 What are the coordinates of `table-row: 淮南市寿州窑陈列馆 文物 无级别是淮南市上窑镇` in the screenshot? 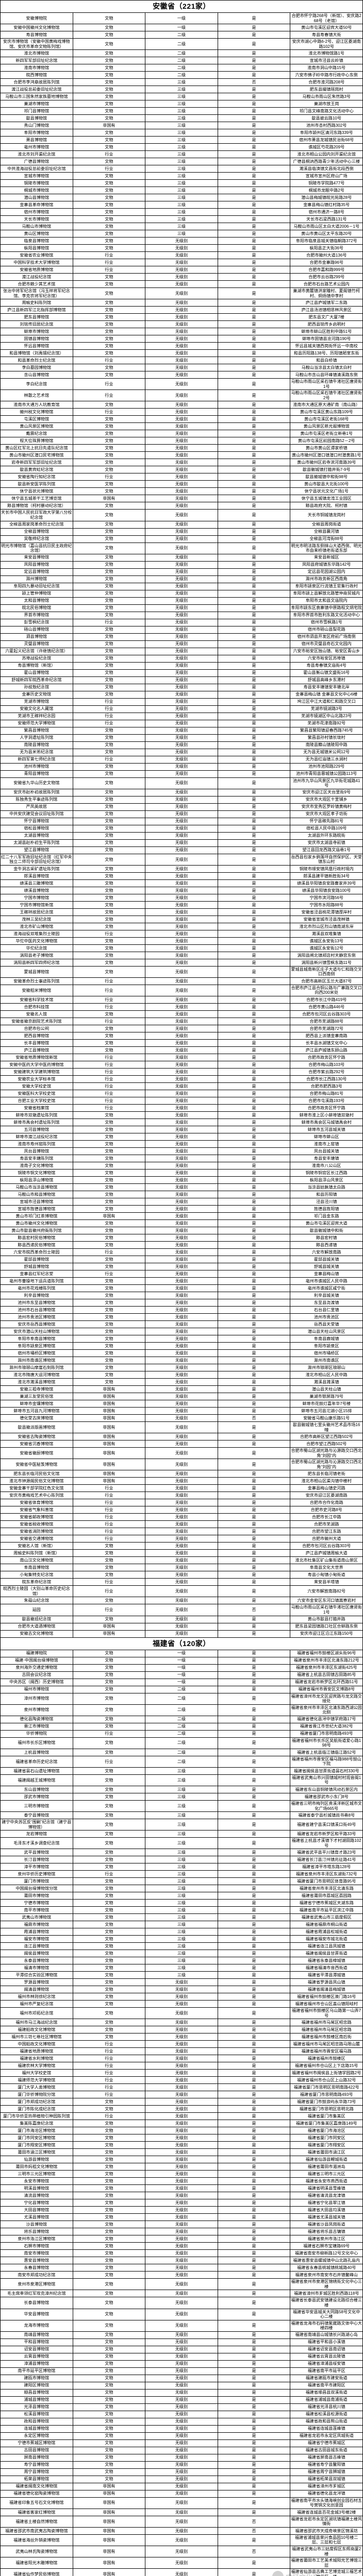 It's located at (181, 1144).